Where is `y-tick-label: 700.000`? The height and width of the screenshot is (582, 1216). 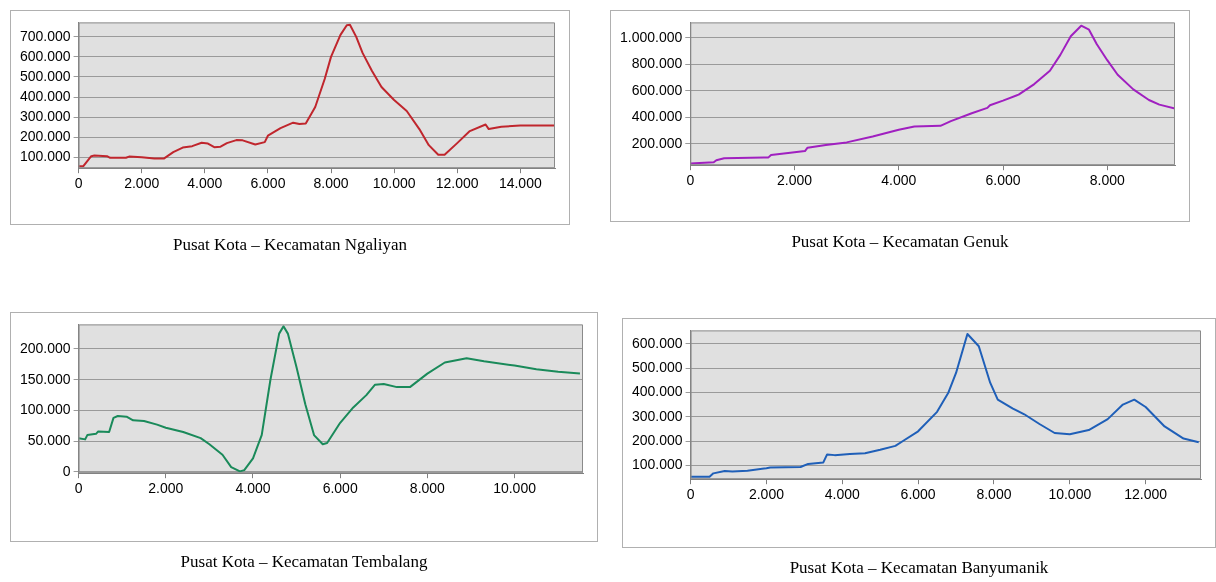 y-tick-label: 700.000 is located at coordinates (45, 35).